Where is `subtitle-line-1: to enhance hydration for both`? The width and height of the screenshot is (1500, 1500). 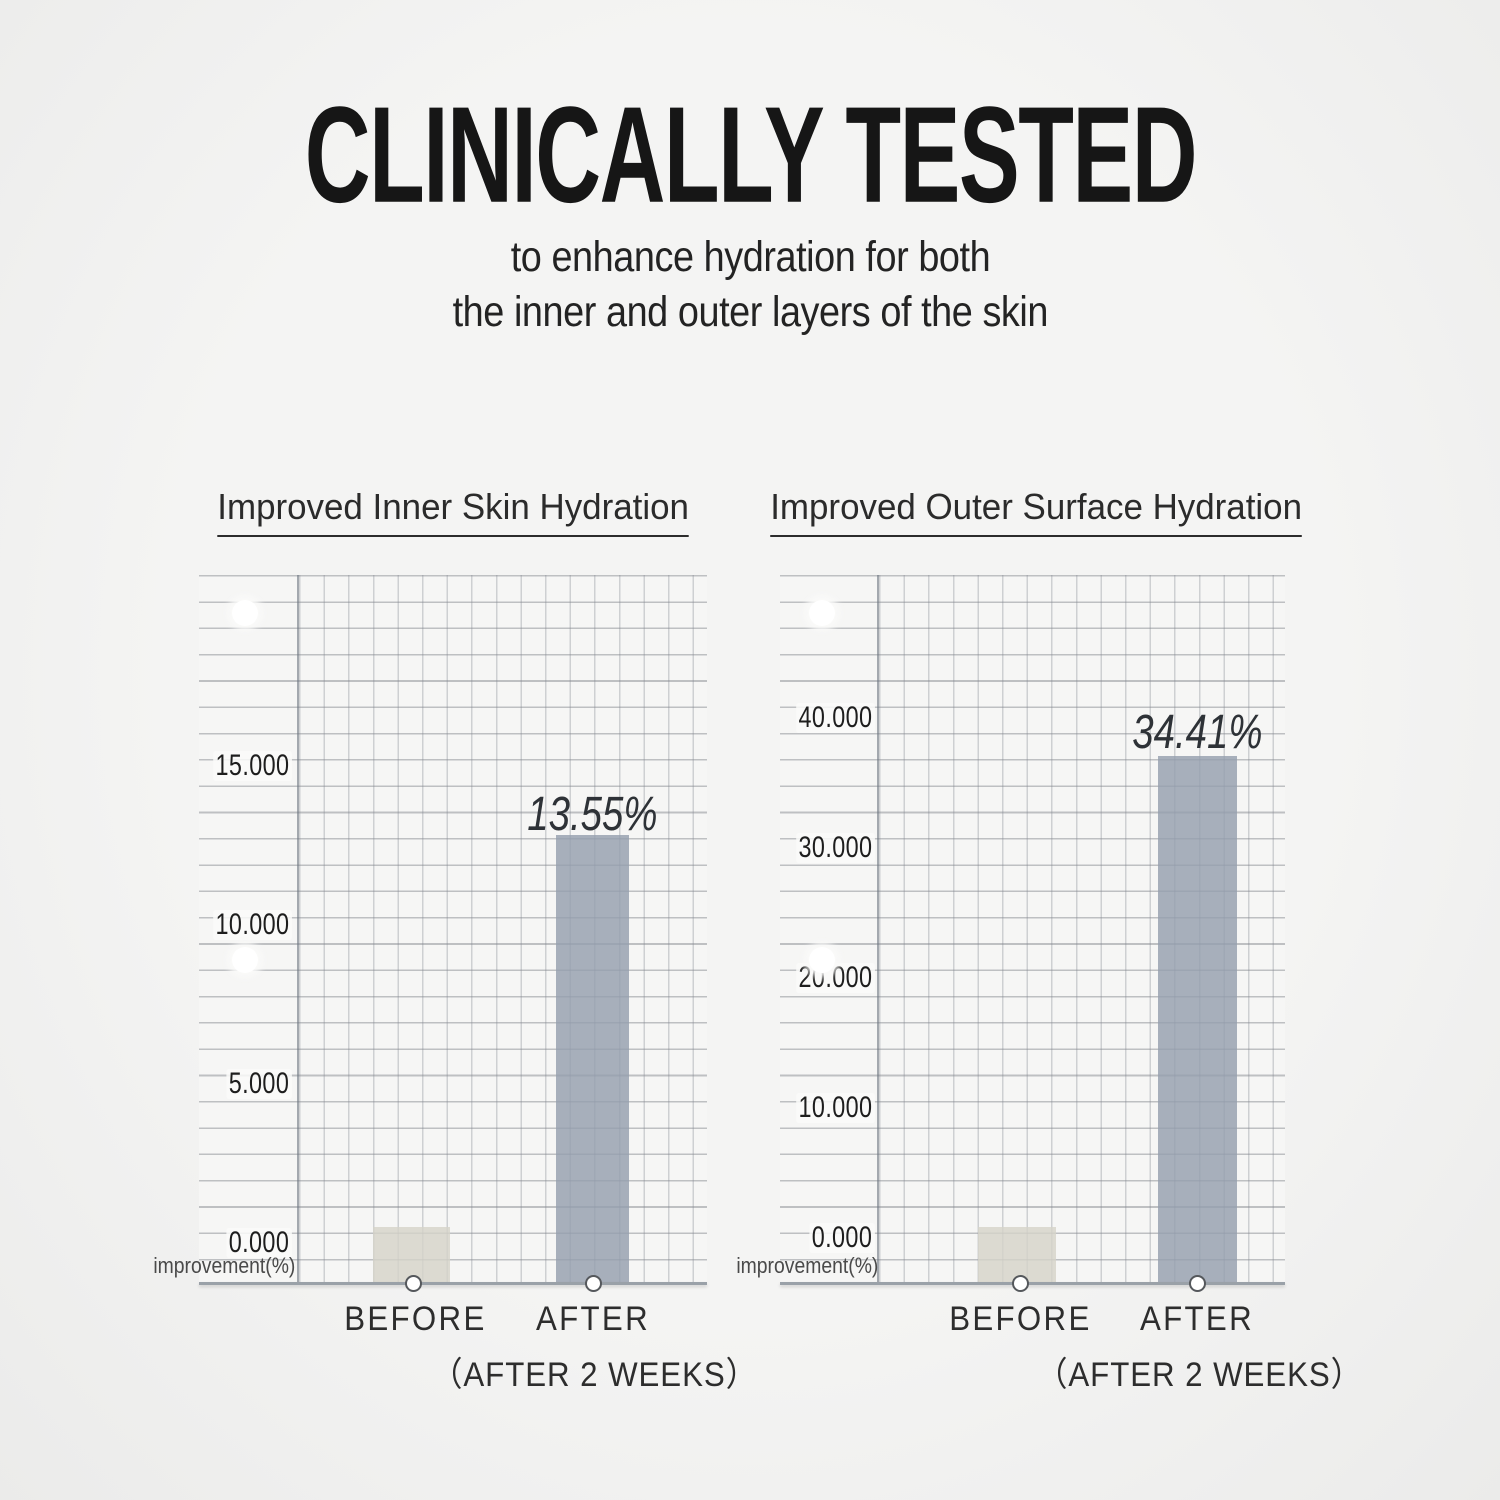 subtitle-line-1: to enhance hydration for both is located at coordinates (750, 257).